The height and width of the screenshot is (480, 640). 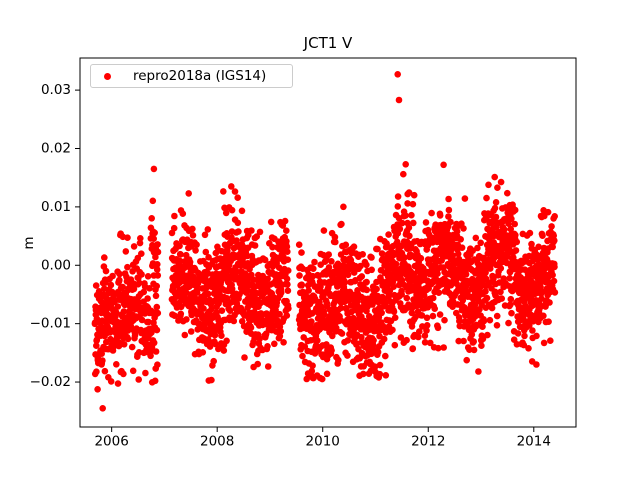 I want to click on x-tick-label: 2008, so click(x=217, y=442).